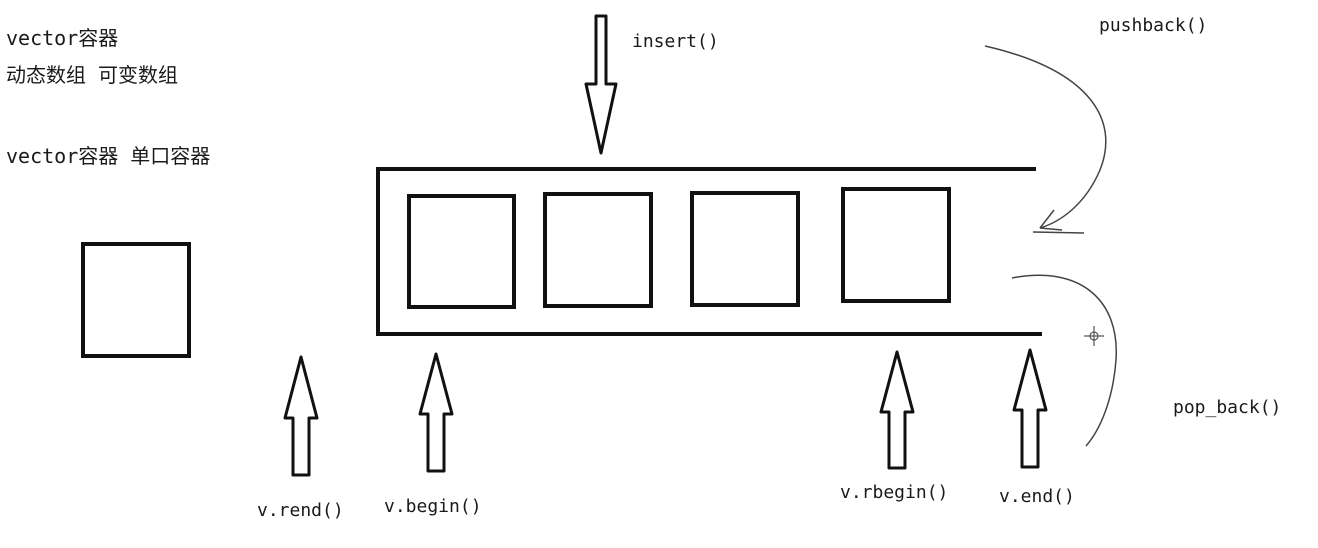 The height and width of the screenshot is (548, 1318). What do you see at coordinates (108, 156) in the screenshot?
I see `note-single-end-container: vector容器 单口容器` at bounding box center [108, 156].